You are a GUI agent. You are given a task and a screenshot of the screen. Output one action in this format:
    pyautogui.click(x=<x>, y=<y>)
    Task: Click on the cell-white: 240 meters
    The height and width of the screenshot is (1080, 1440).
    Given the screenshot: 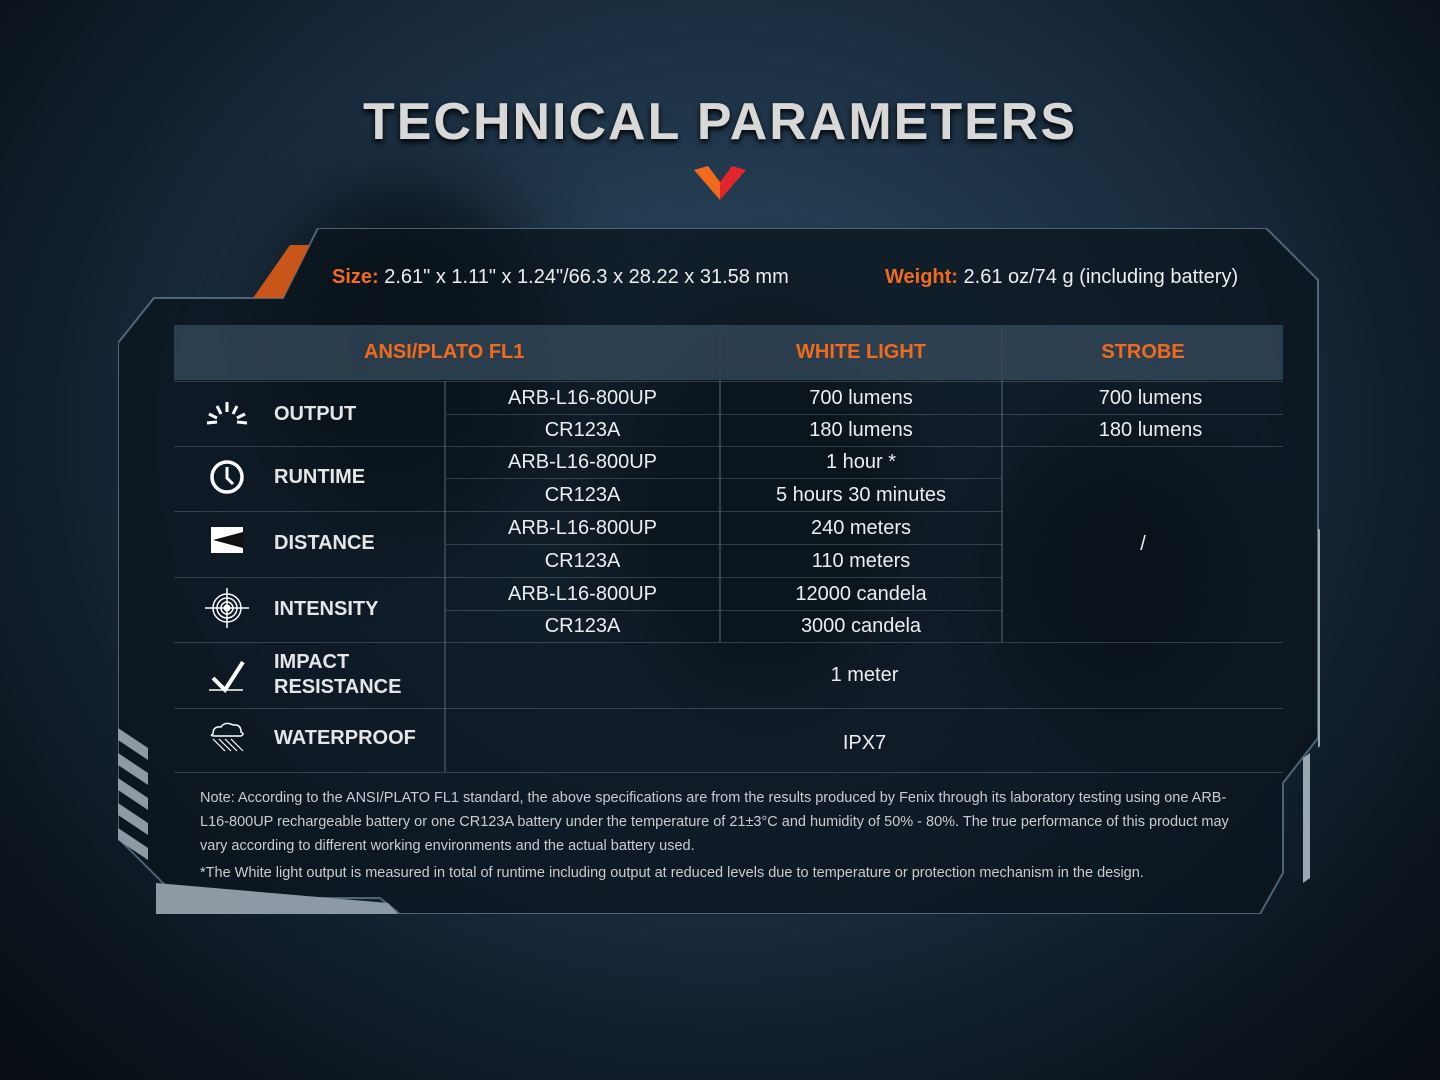 What is the action you would take?
    pyautogui.click(x=861, y=527)
    